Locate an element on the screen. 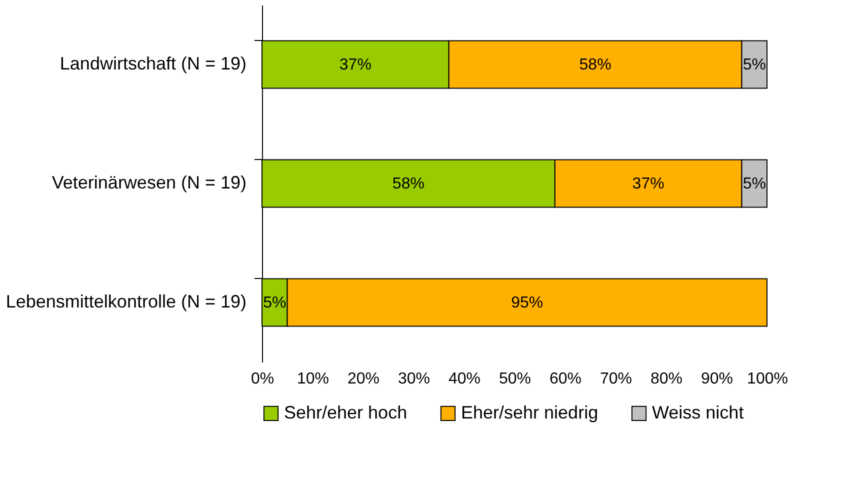  x-tick-label: 70% is located at coordinates (616, 379).